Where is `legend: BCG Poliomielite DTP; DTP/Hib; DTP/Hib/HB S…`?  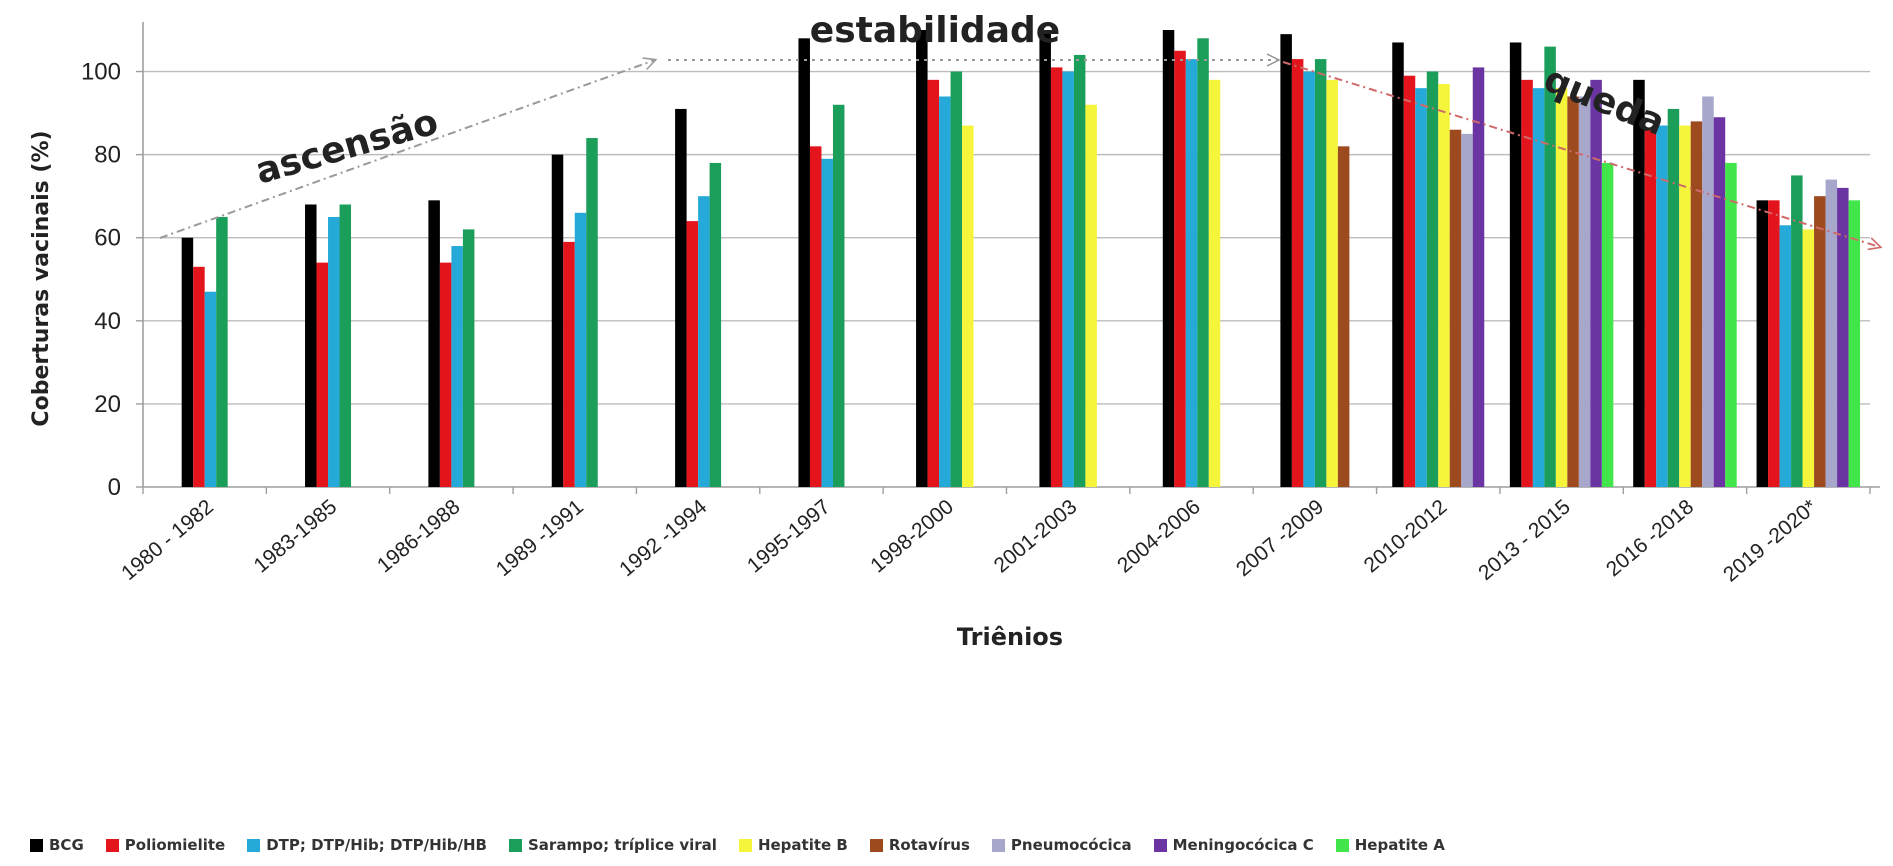 legend: BCG Poliomielite DTP; DTP/Hib; DTP/Hib/HB S… is located at coordinates (960, 845).